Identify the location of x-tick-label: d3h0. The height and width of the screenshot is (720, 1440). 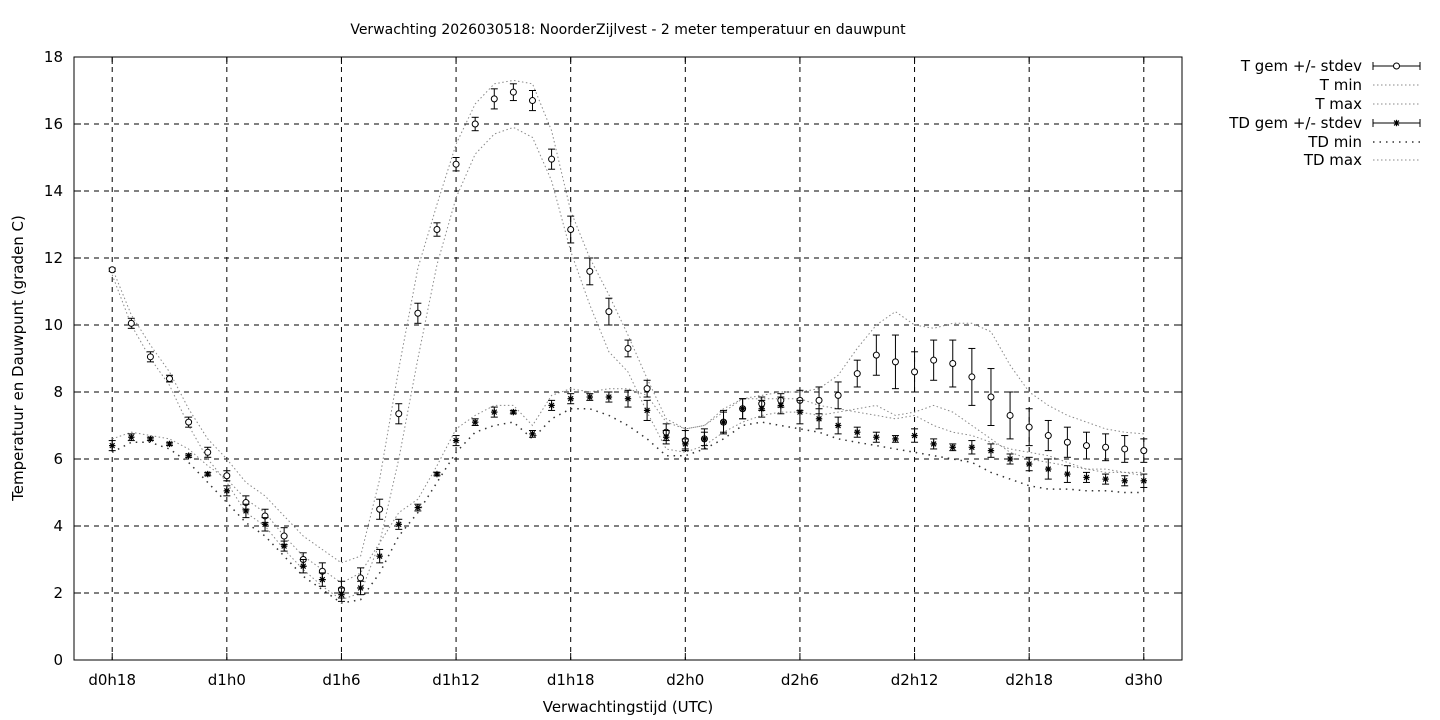
(1144, 680).